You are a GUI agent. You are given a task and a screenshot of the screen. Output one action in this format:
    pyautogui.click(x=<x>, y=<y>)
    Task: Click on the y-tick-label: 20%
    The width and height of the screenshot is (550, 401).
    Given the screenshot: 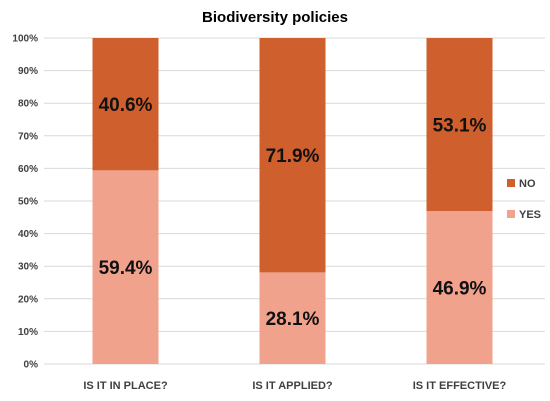 What is the action you would take?
    pyautogui.click(x=28, y=299)
    